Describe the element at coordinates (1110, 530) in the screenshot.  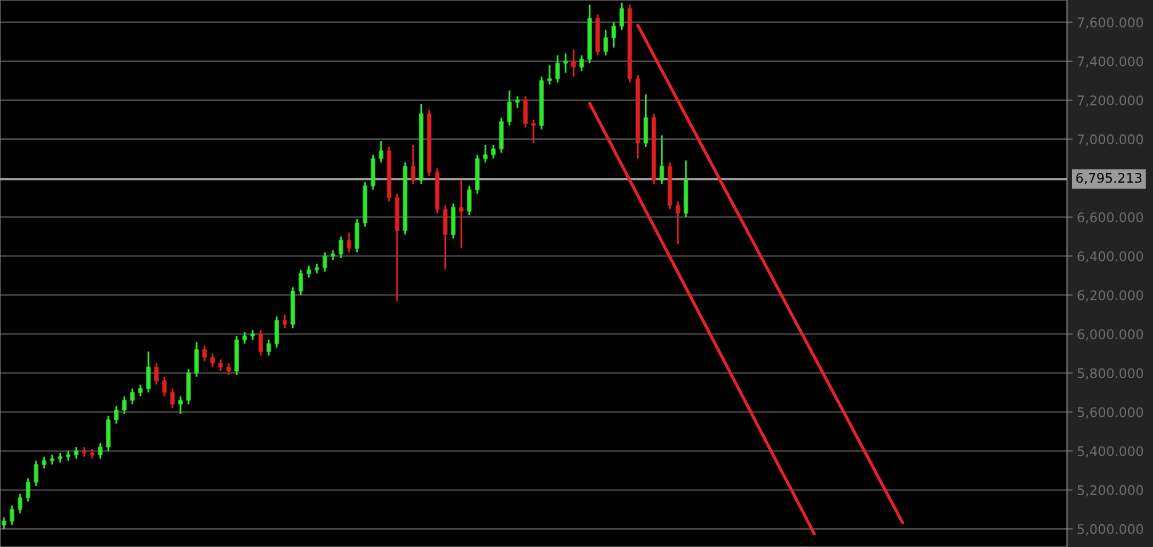
I see `y-tick-label: 5,000.000` at that location.